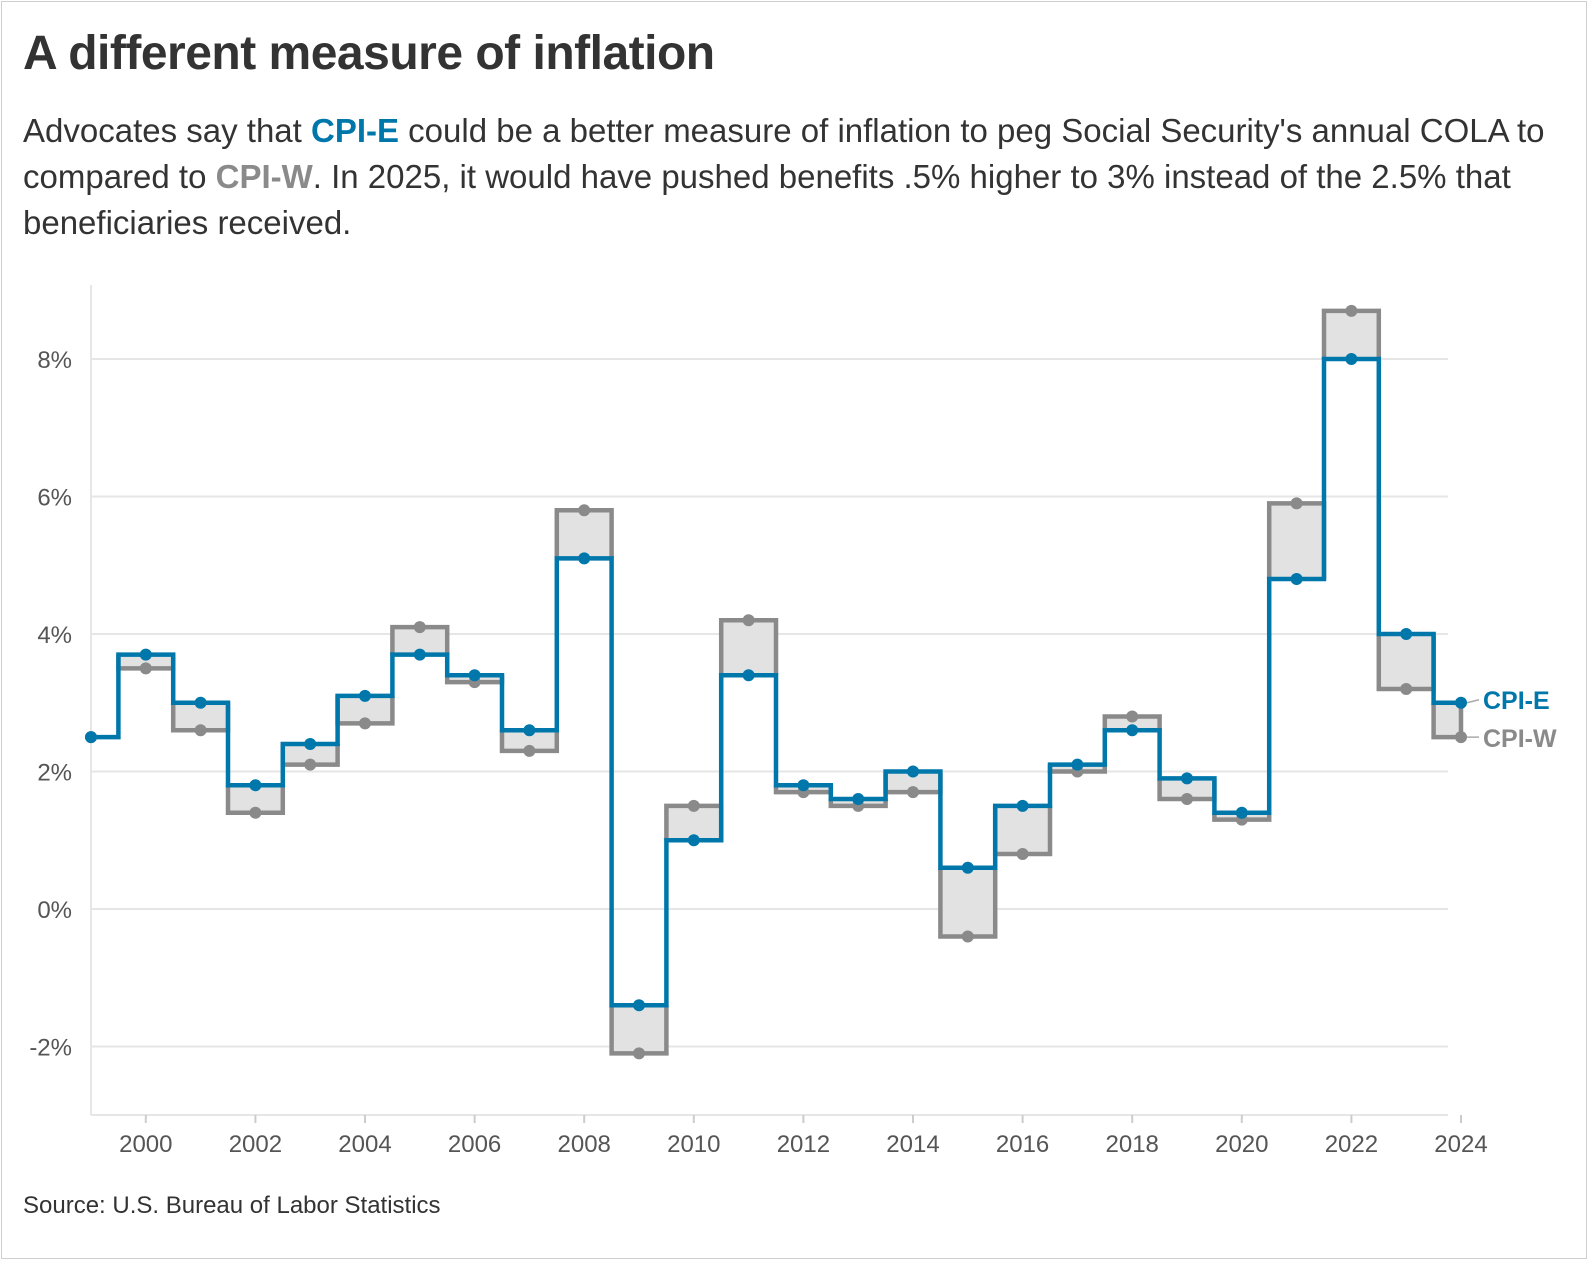 The width and height of the screenshot is (1590, 1262). I want to click on chart-title: A different measure of inflation, so click(369, 53).